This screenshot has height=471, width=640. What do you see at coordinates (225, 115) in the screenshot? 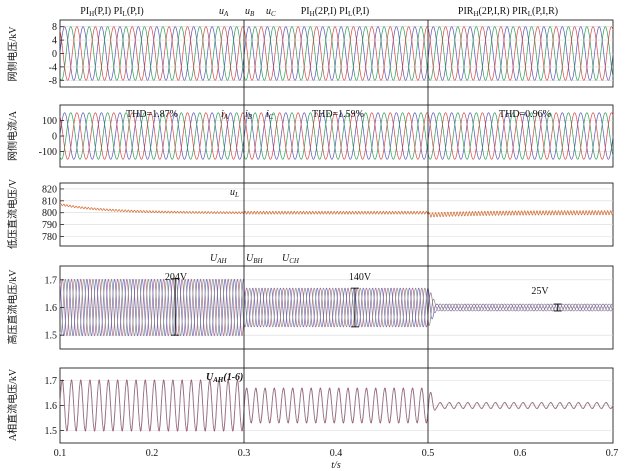
I see `label-ia: iA​` at bounding box center [225, 115].